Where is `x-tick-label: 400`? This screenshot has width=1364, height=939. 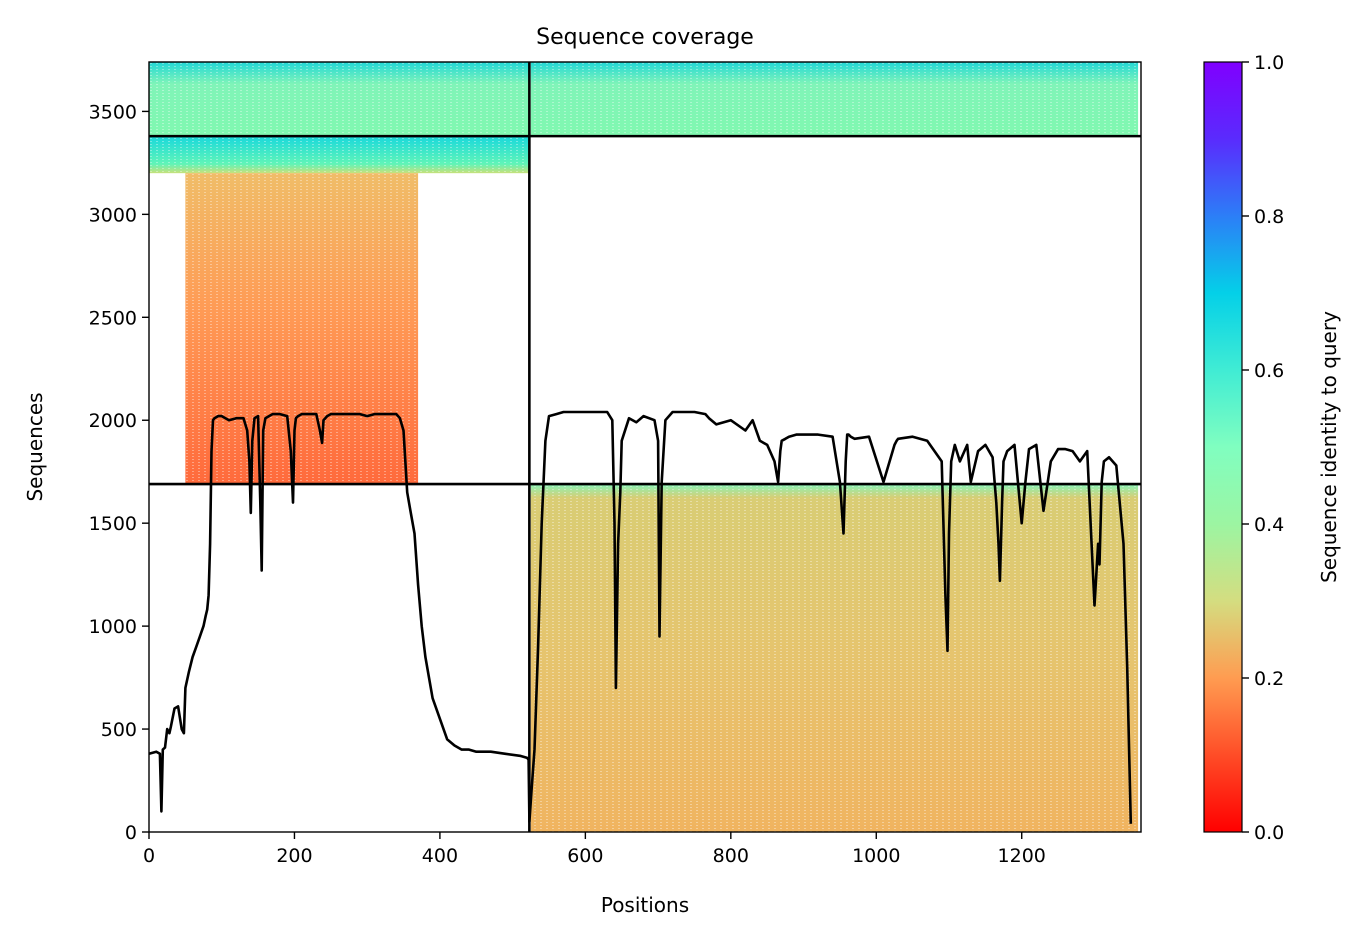 x-tick-label: 400 is located at coordinates (440, 856).